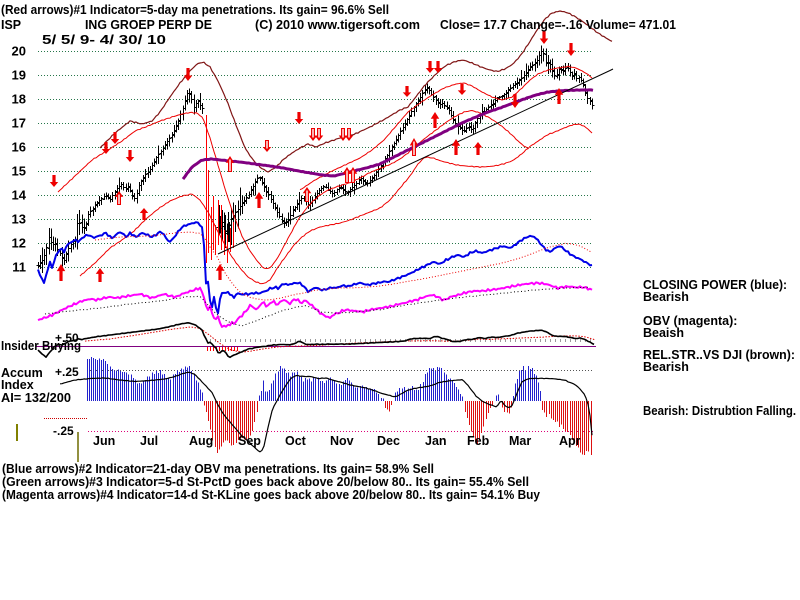  Describe the element at coordinates (19, 75) in the screenshot. I see `svg-text: 19` at that location.